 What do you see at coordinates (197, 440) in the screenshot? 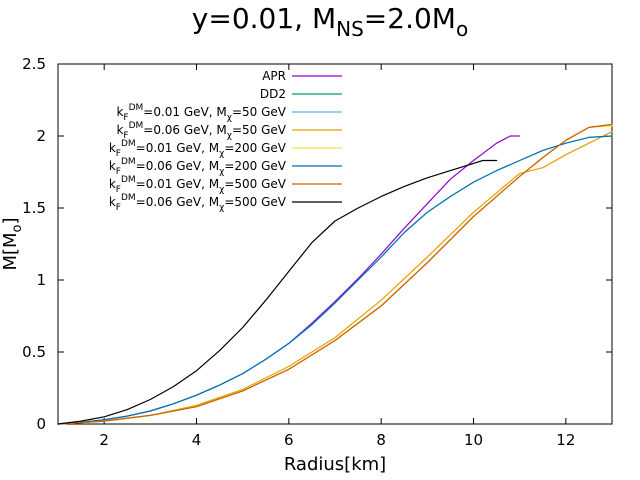
I see `x-tick-label: 4` at bounding box center [197, 440].